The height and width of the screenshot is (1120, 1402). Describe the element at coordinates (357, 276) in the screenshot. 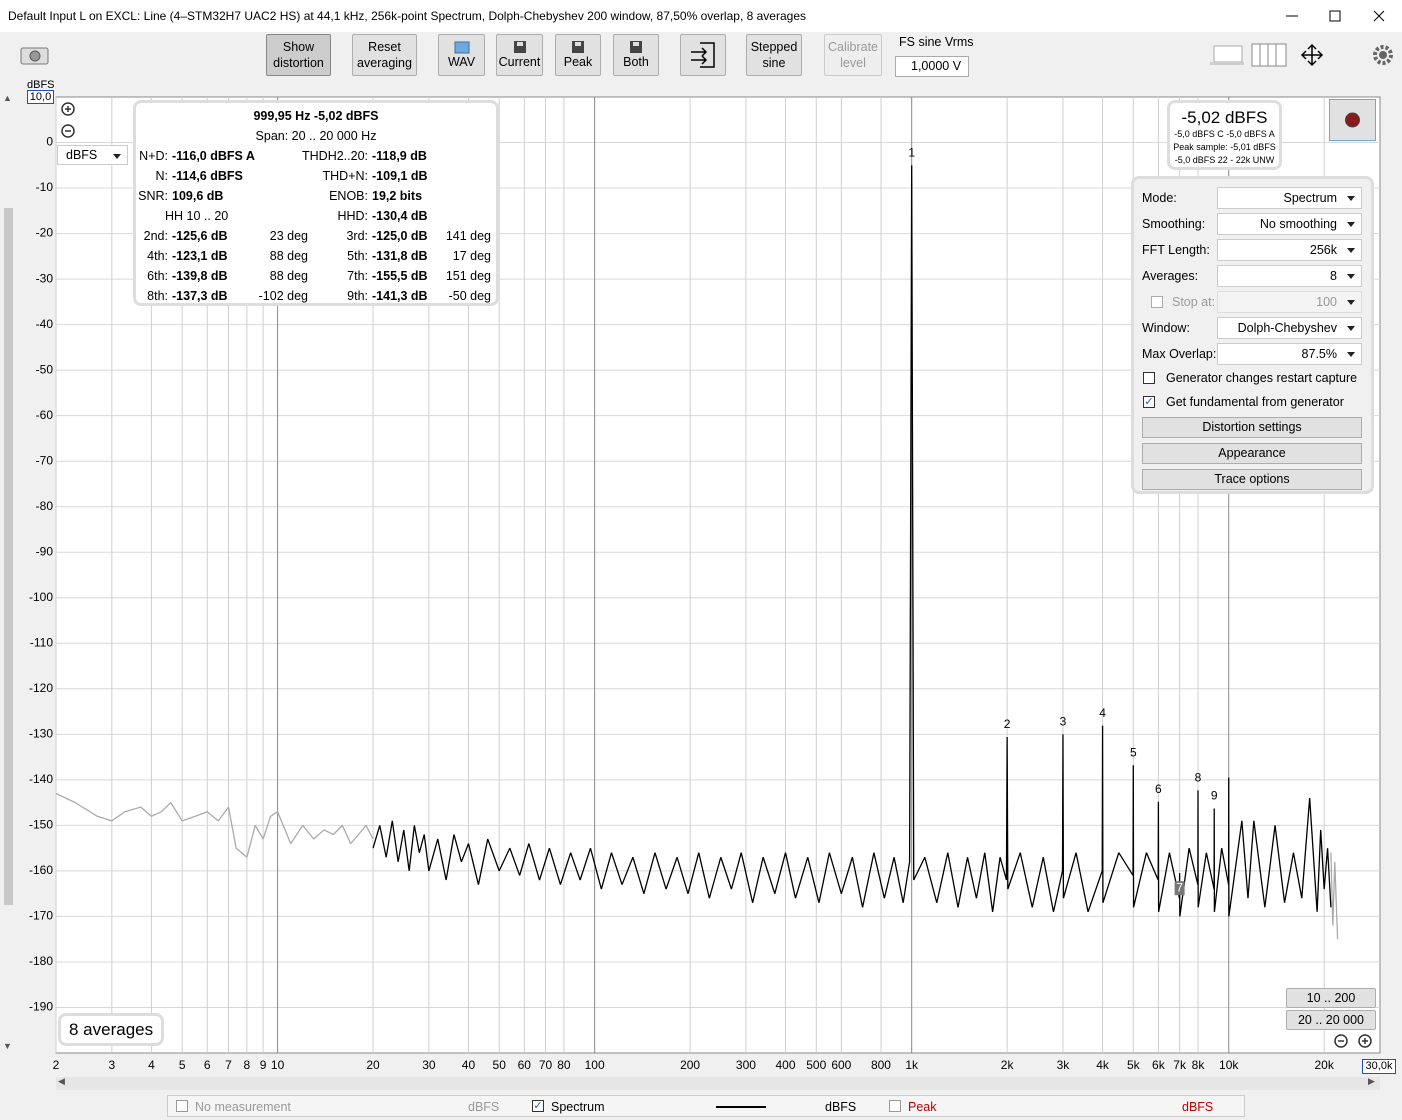

I see `dist-l2: 7th:` at that location.